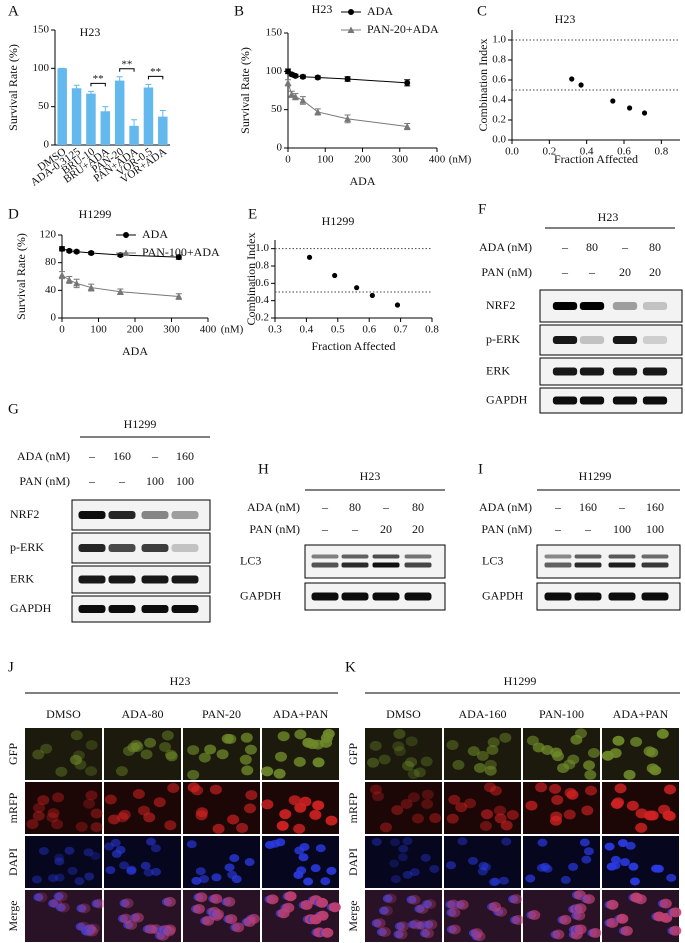 The width and height of the screenshot is (685, 943). What do you see at coordinates (24, 514) in the screenshot?
I see `band-label: NRF2` at bounding box center [24, 514].